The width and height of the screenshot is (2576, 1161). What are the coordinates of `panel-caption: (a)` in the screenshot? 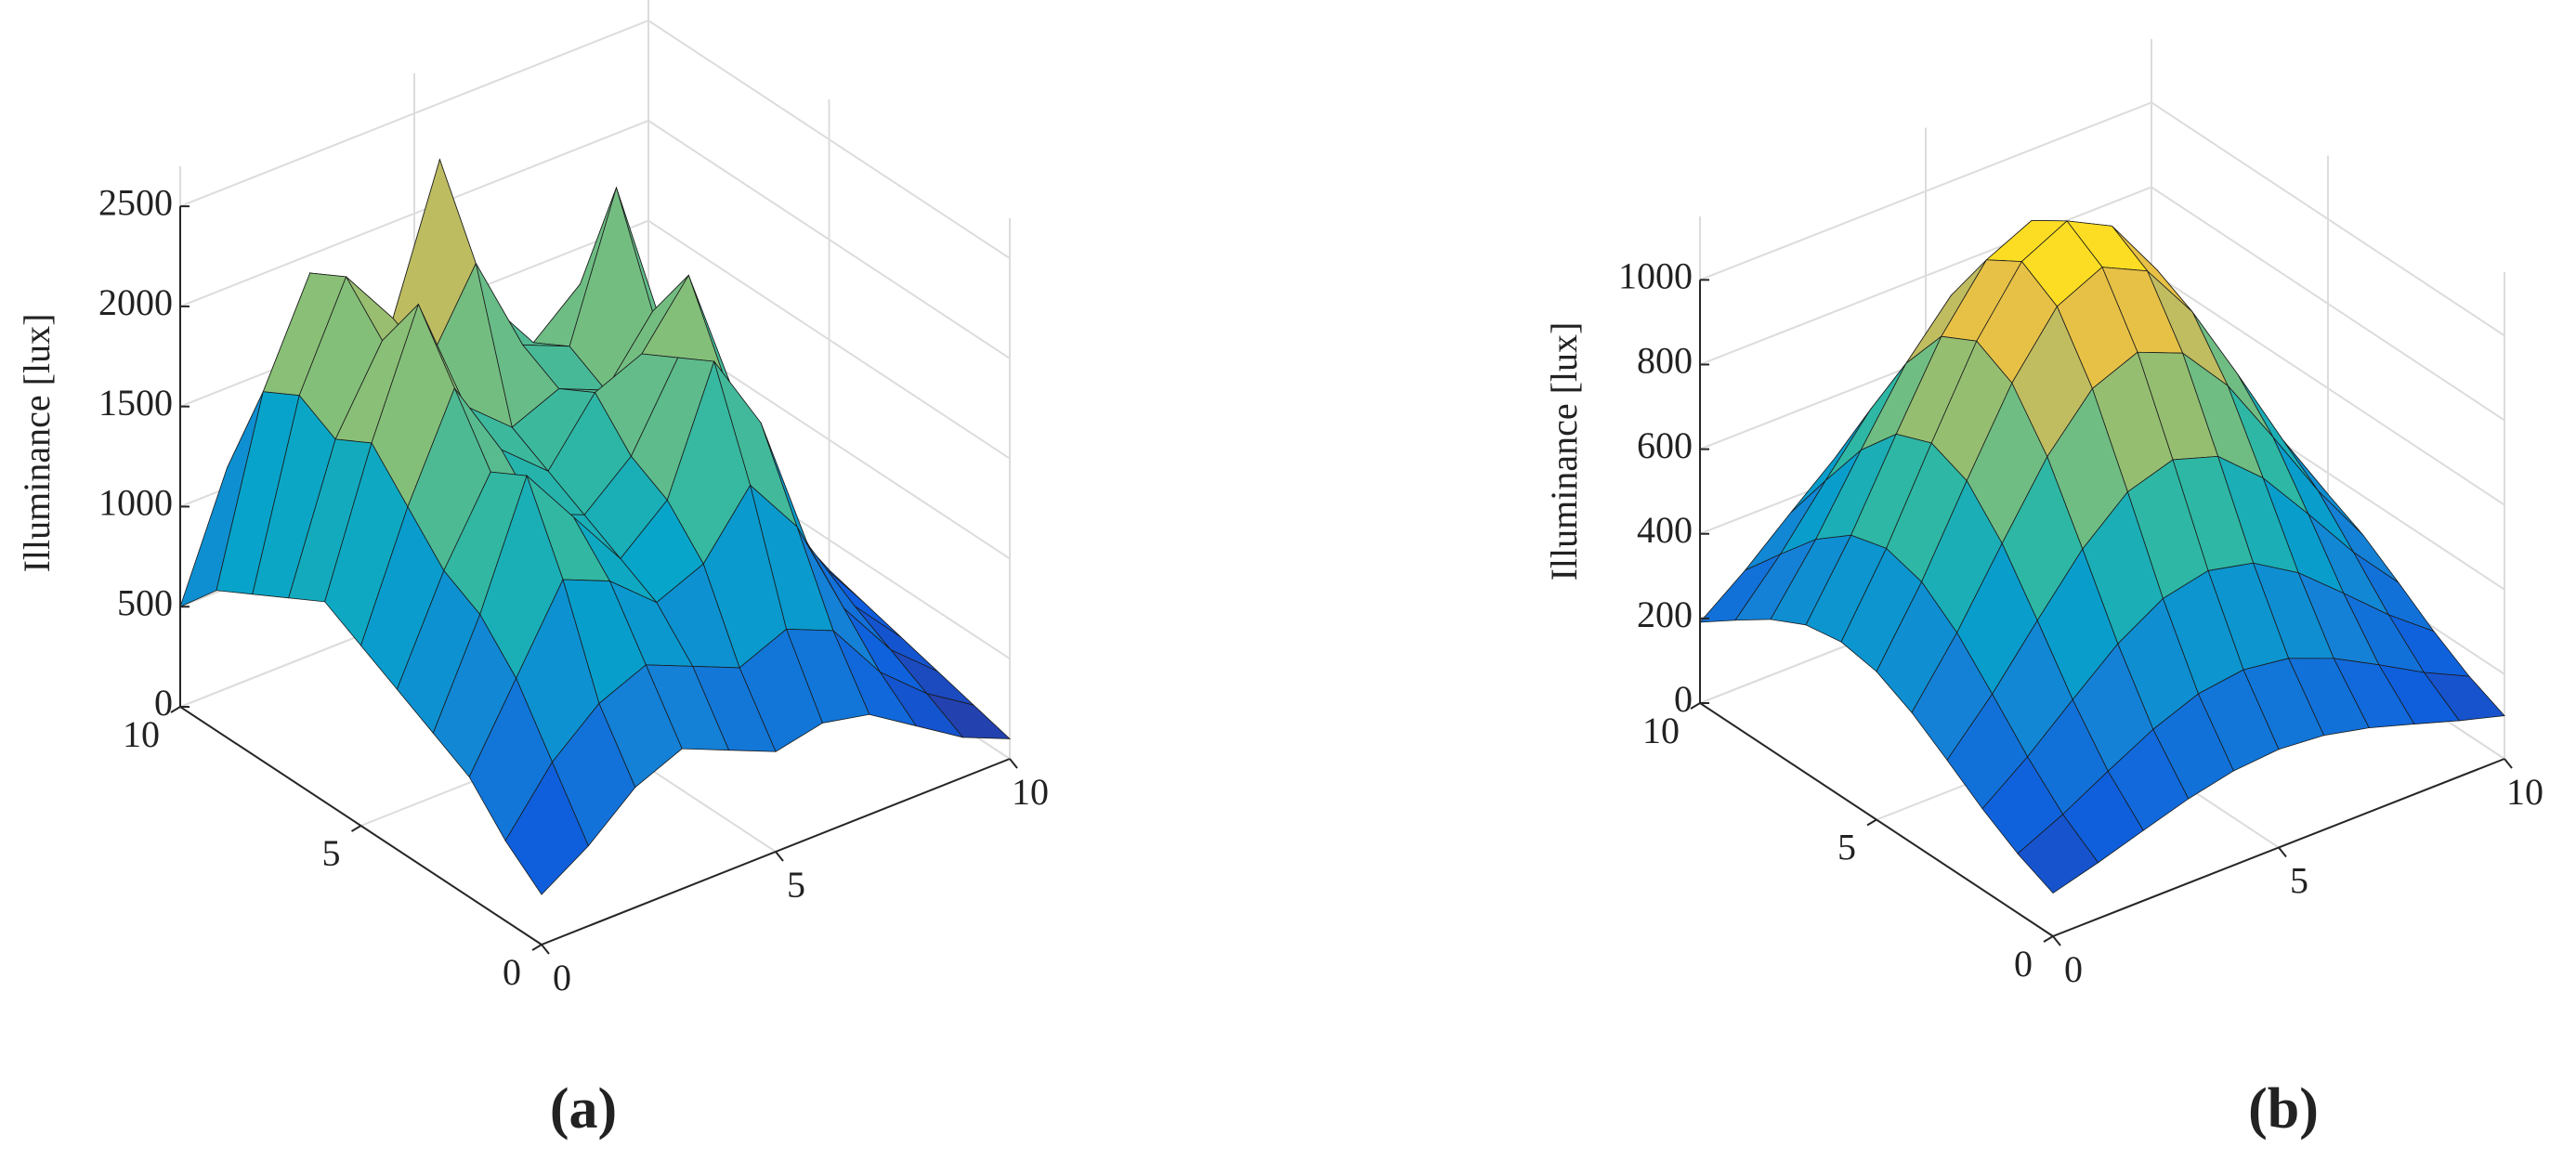 It's located at (583, 1109).